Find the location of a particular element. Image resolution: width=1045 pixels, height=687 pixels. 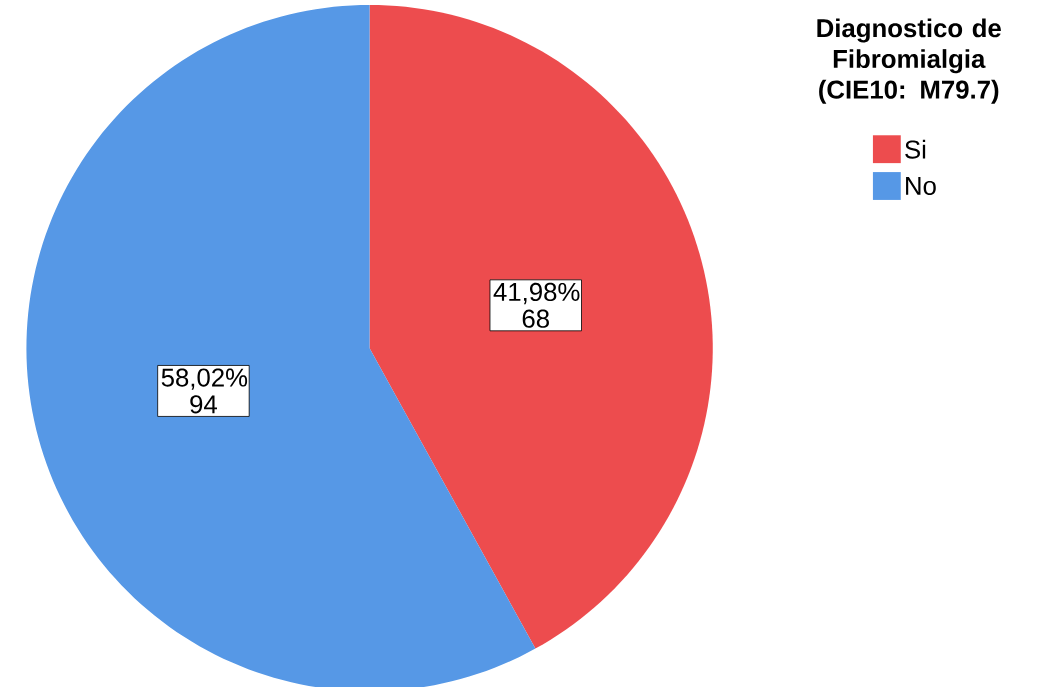

data-label: 58,02% 94 is located at coordinates (204, 391).